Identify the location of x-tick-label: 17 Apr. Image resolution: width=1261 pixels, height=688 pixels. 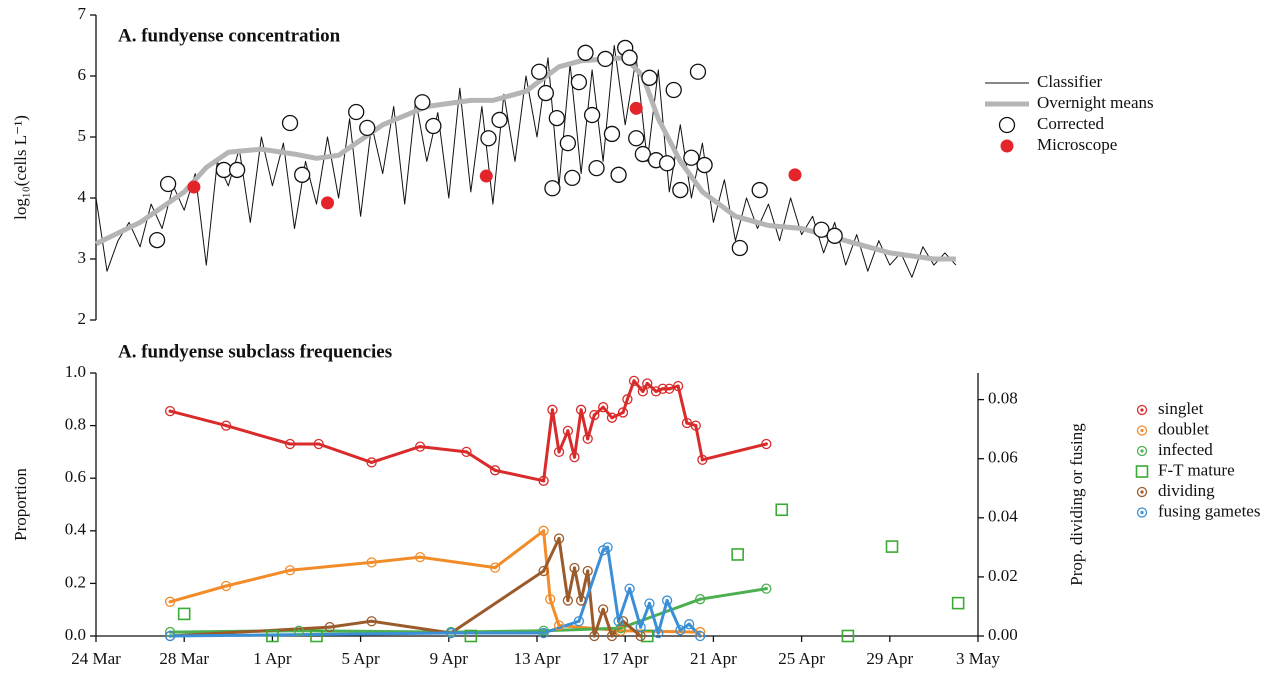
(625, 658).